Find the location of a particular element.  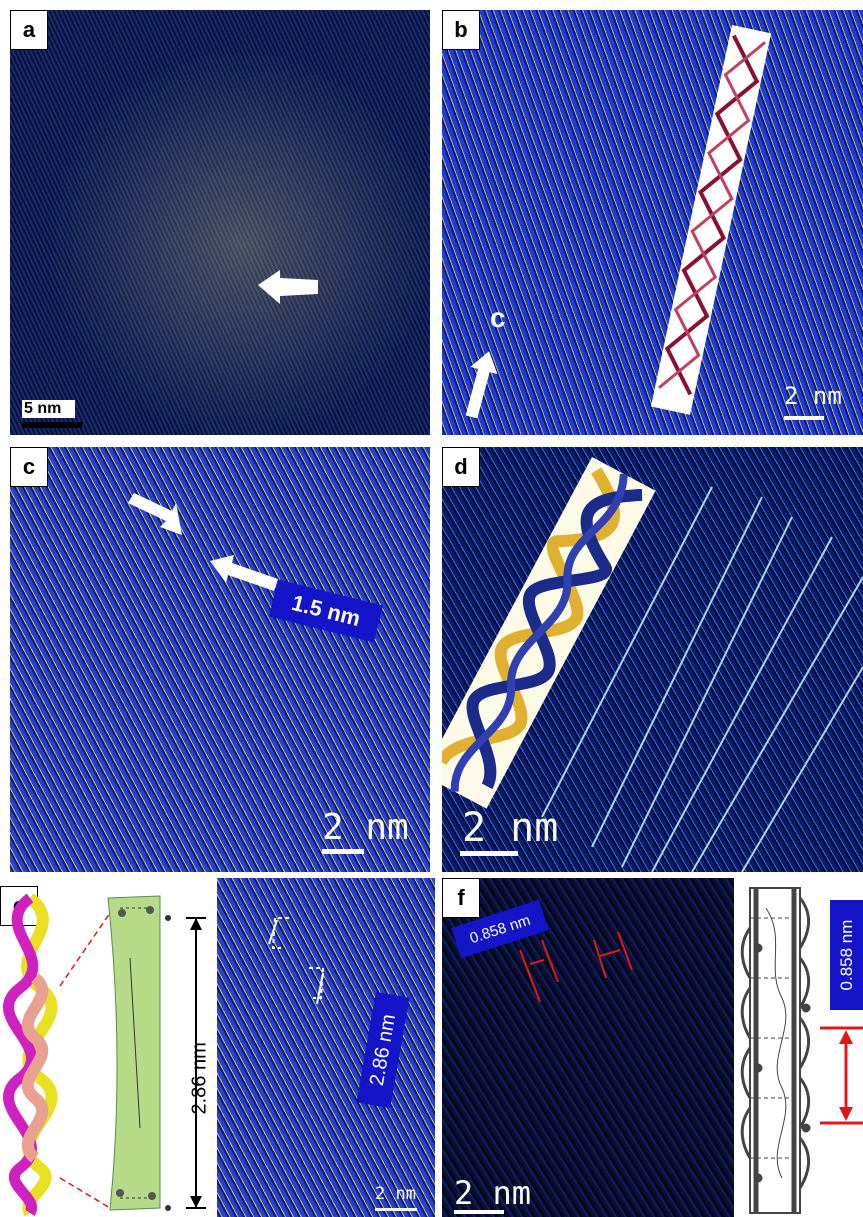

panel-d-scale-bar is located at coordinates (489, 853).